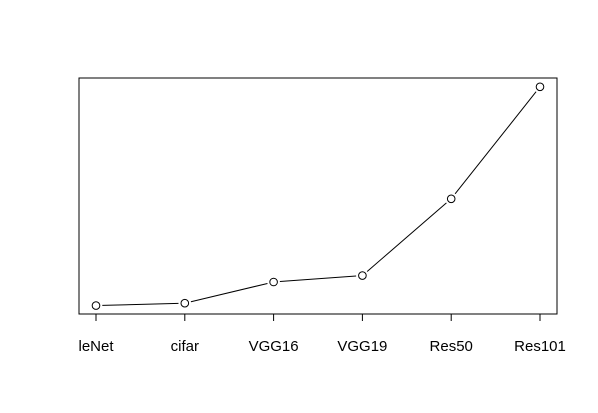 The height and width of the screenshot is (413, 598). Describe the element at coordinates (540, 346) in the screenshot. I see `x-tick-label: Res101` at that location.